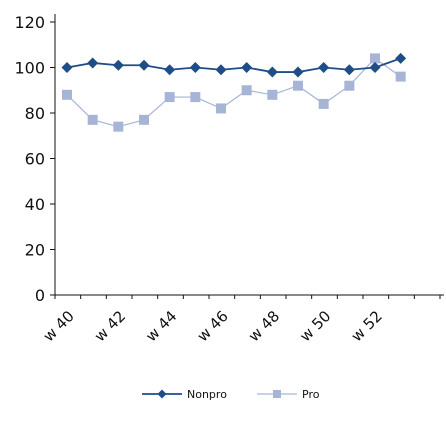 The height and width of the screenshot is (431, 446). I want to click on y-tick-label: 120, so click(29, 22).